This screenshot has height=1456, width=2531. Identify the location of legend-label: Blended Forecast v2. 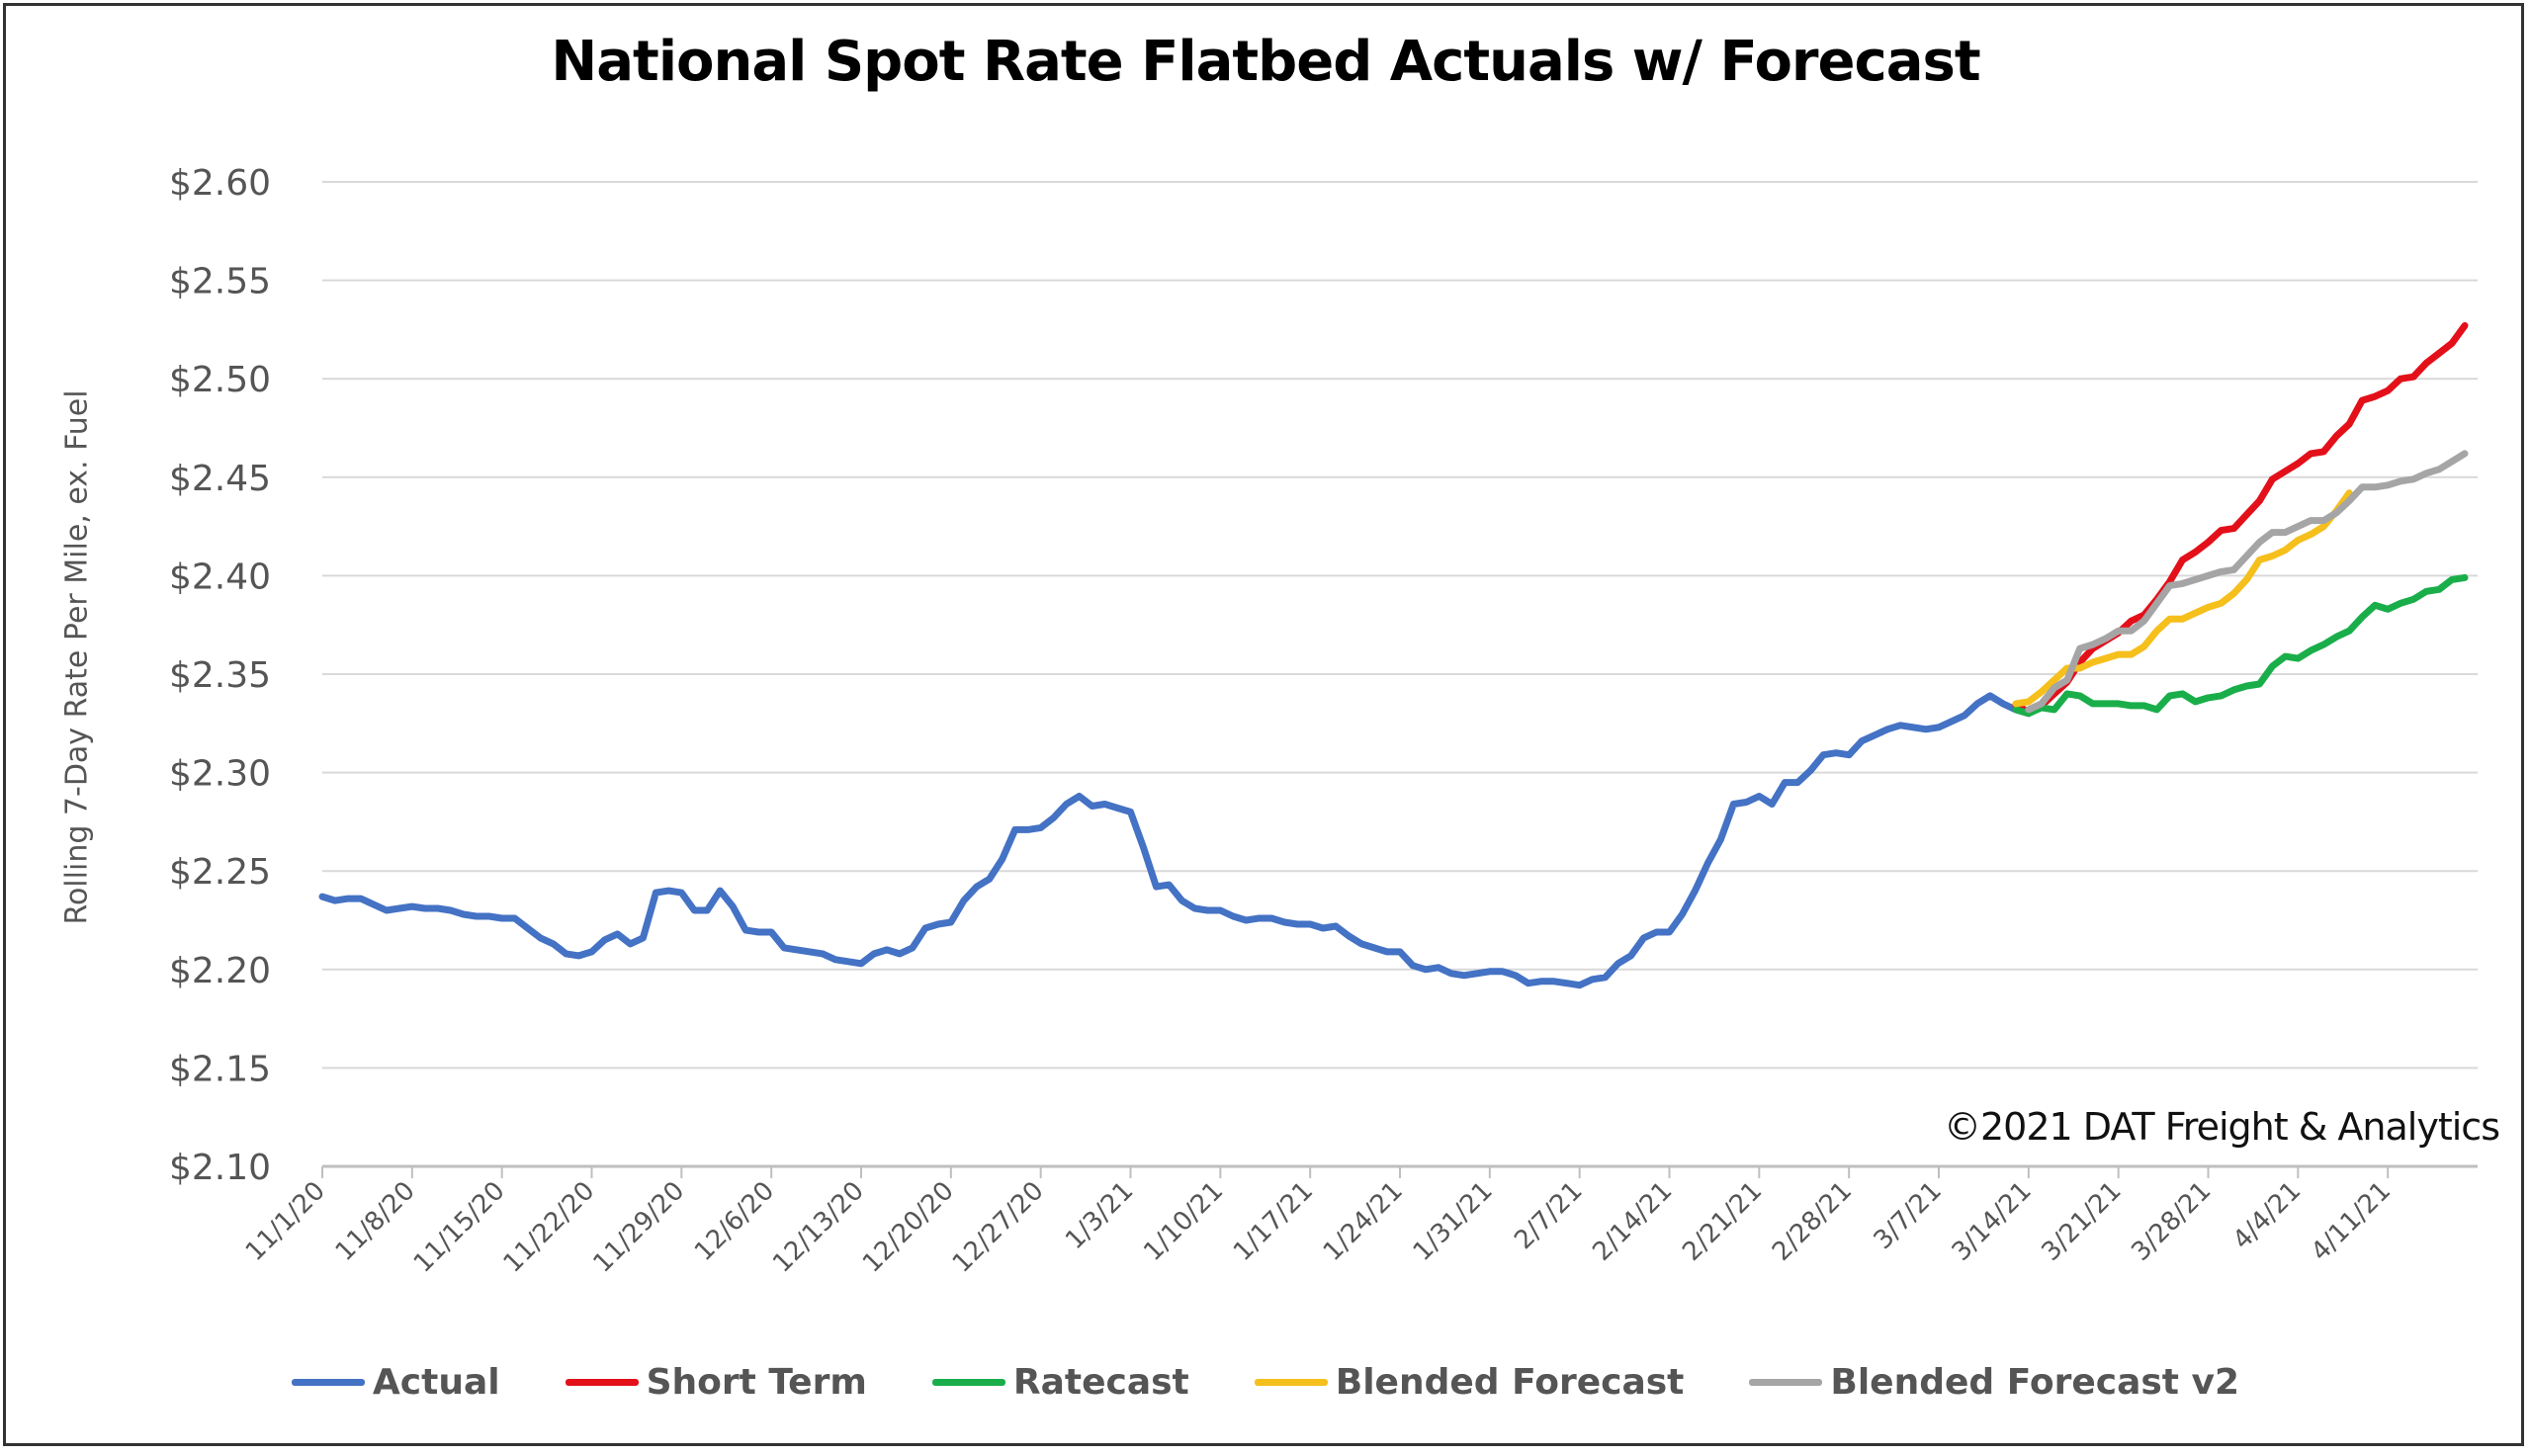
(2035, 1382).